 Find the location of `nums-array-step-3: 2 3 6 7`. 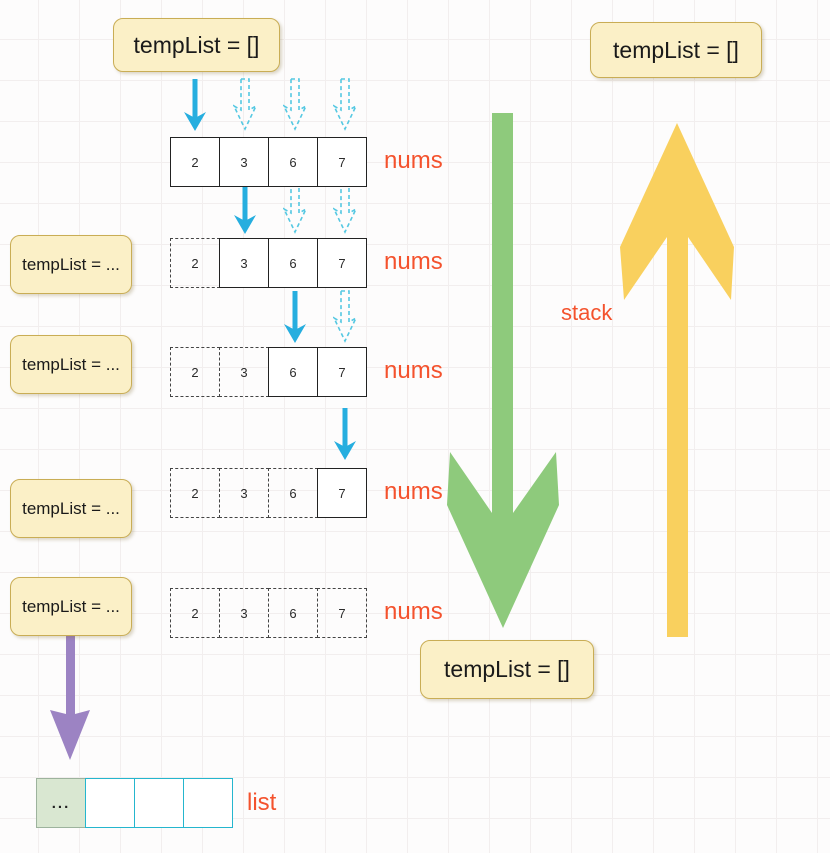

nums-array-step-3: 2 3 6 7 is located at coordinates (268, 372).